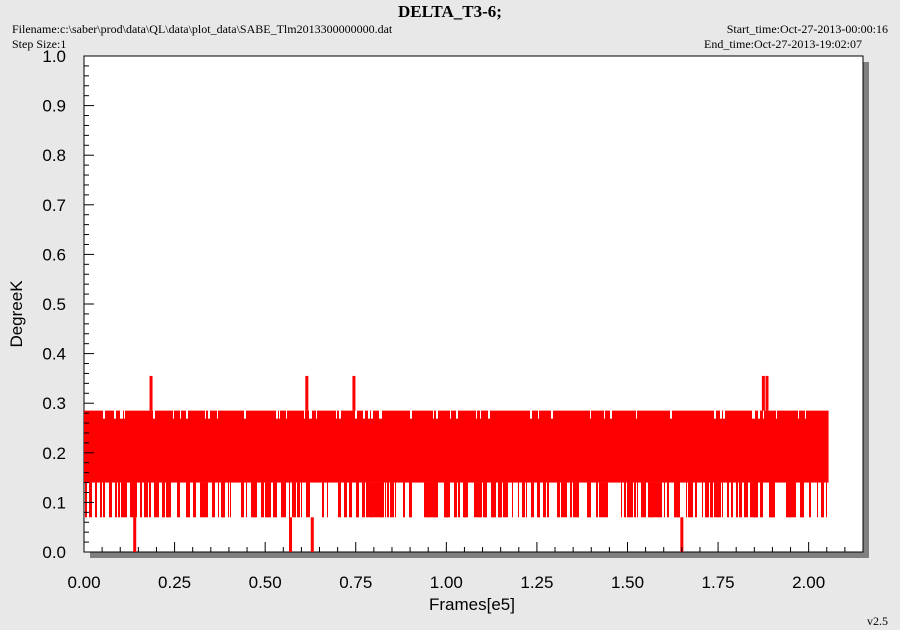 The height and width of the screenshot is (630, 900). What do you see at coordinates (54, 205) in the screenshot?
I see `y-tick-label: 0.7` at bounding box center [54, 205].